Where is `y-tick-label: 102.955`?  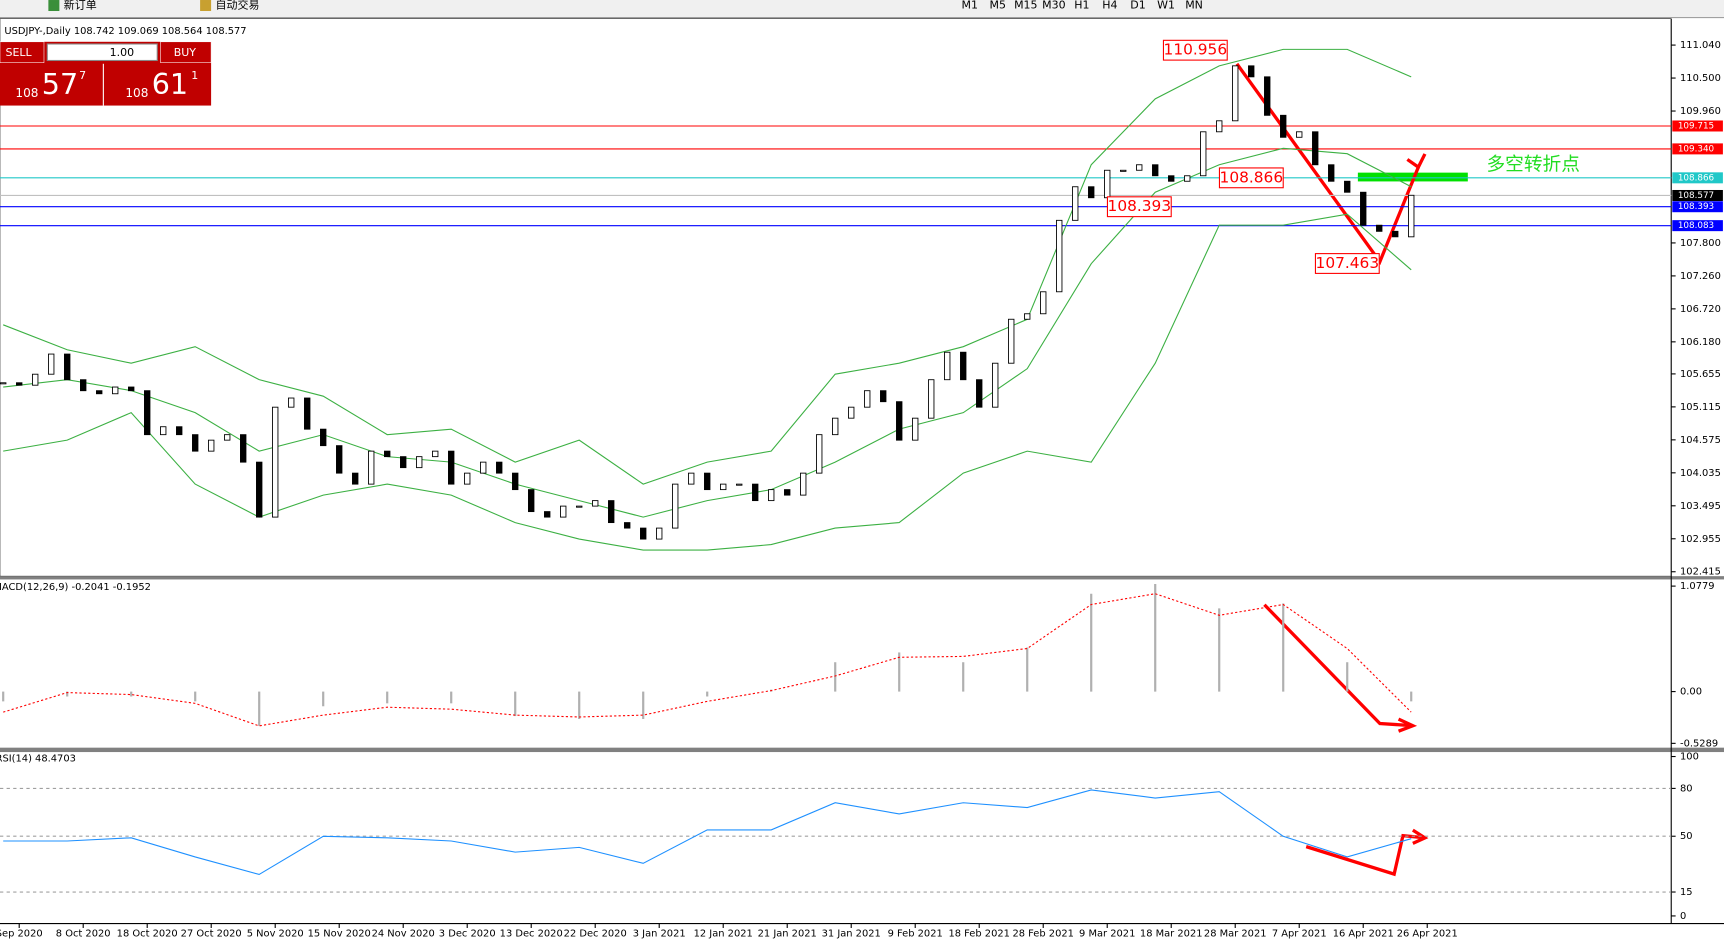 y-tick-label: 102.955 is located at coordinates (1700, 539).